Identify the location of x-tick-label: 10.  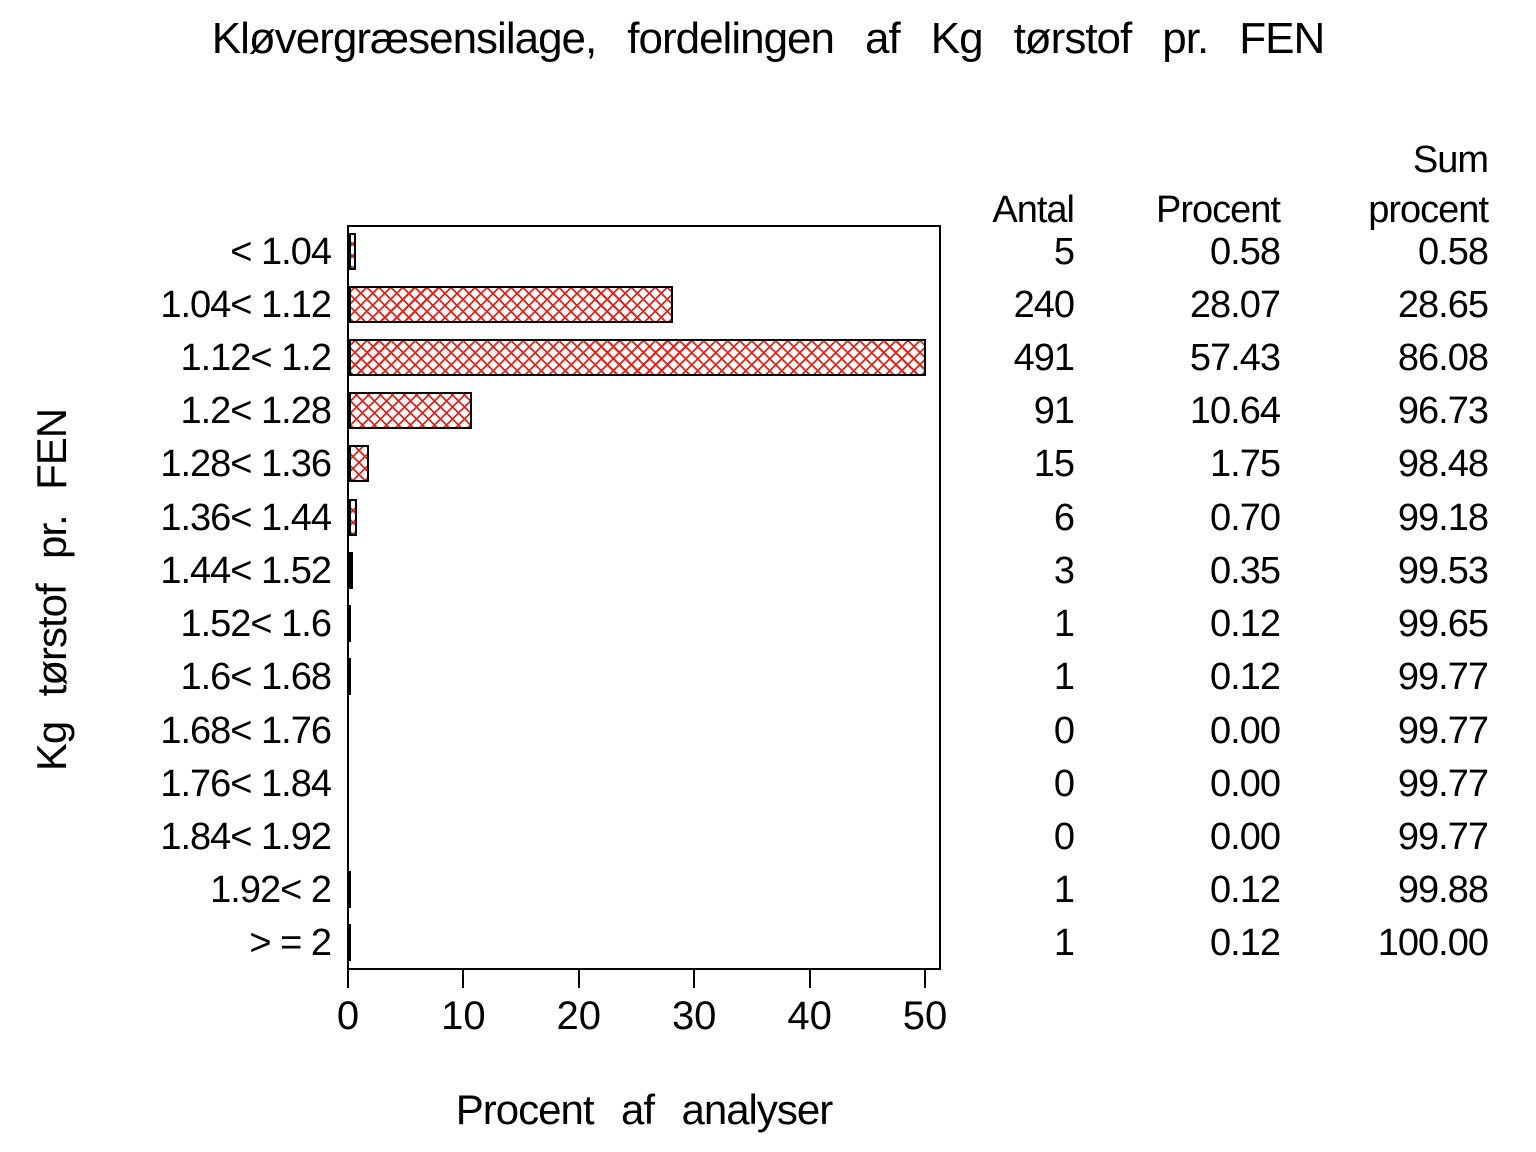
(463, 1016).